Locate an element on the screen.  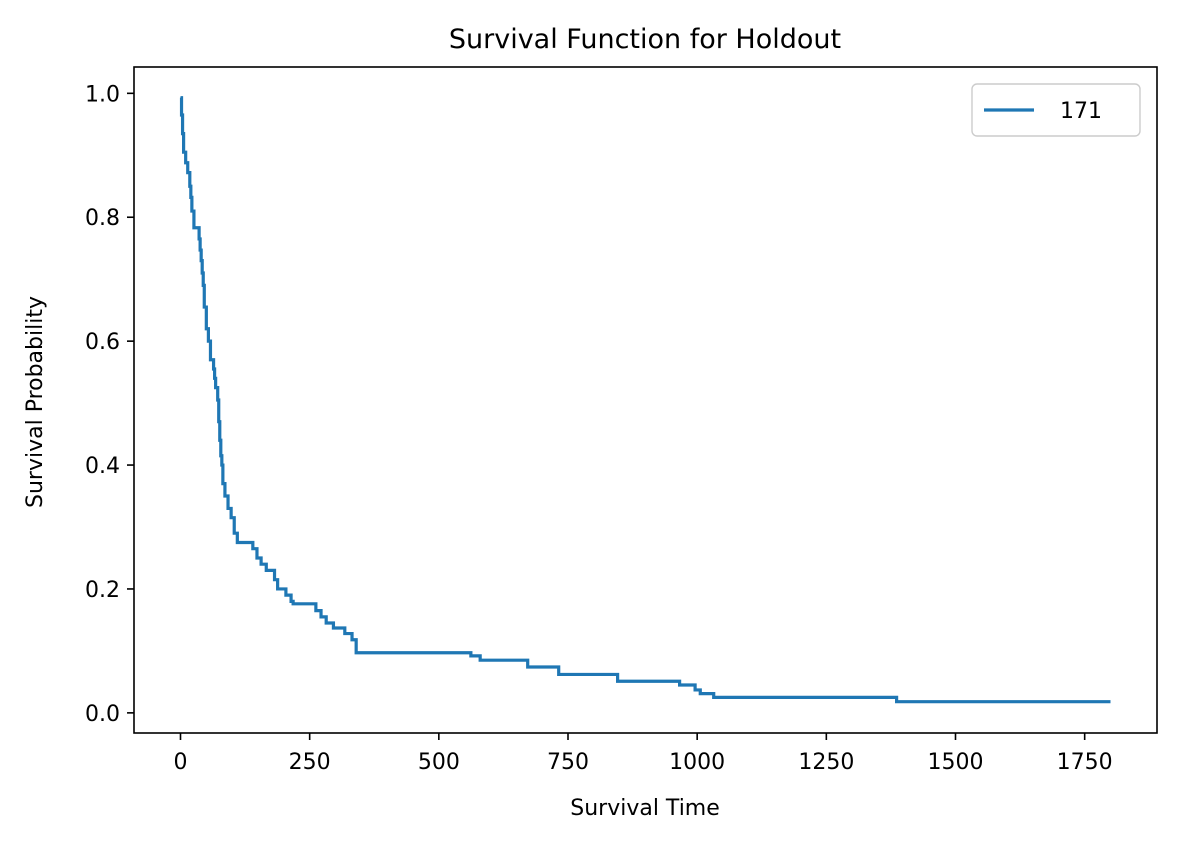
legend-label: 171 is located at coordinates (1081, 111).